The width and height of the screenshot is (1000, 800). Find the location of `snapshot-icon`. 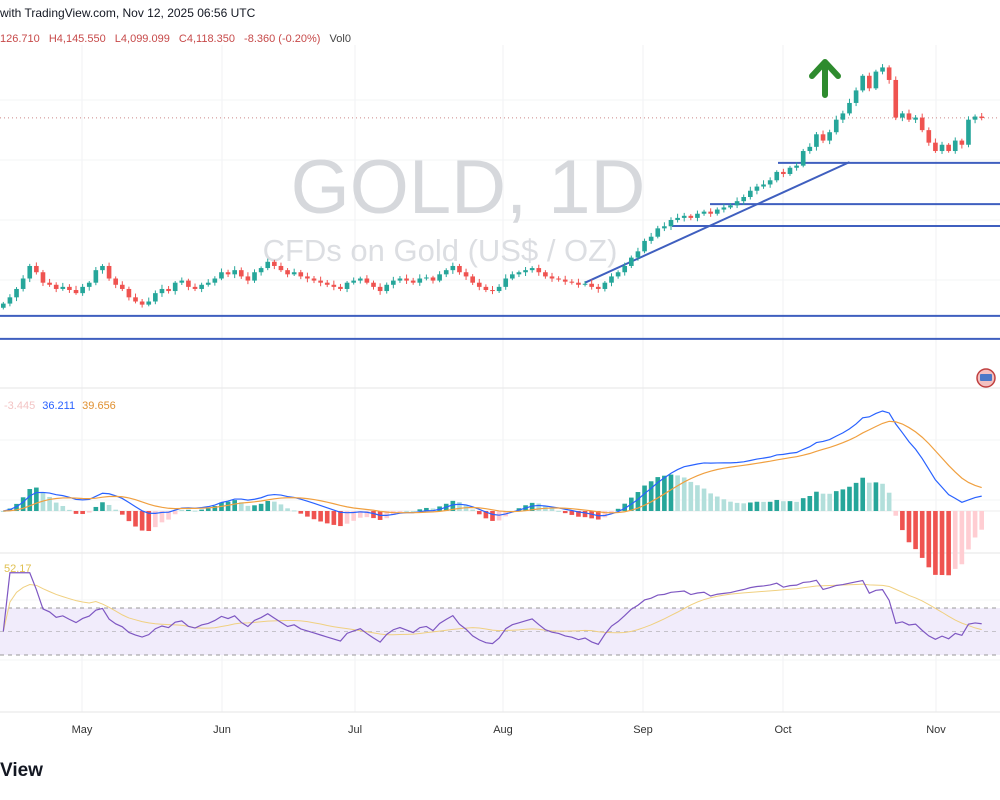

snapshot-icon is located at coordinates (986, 378).